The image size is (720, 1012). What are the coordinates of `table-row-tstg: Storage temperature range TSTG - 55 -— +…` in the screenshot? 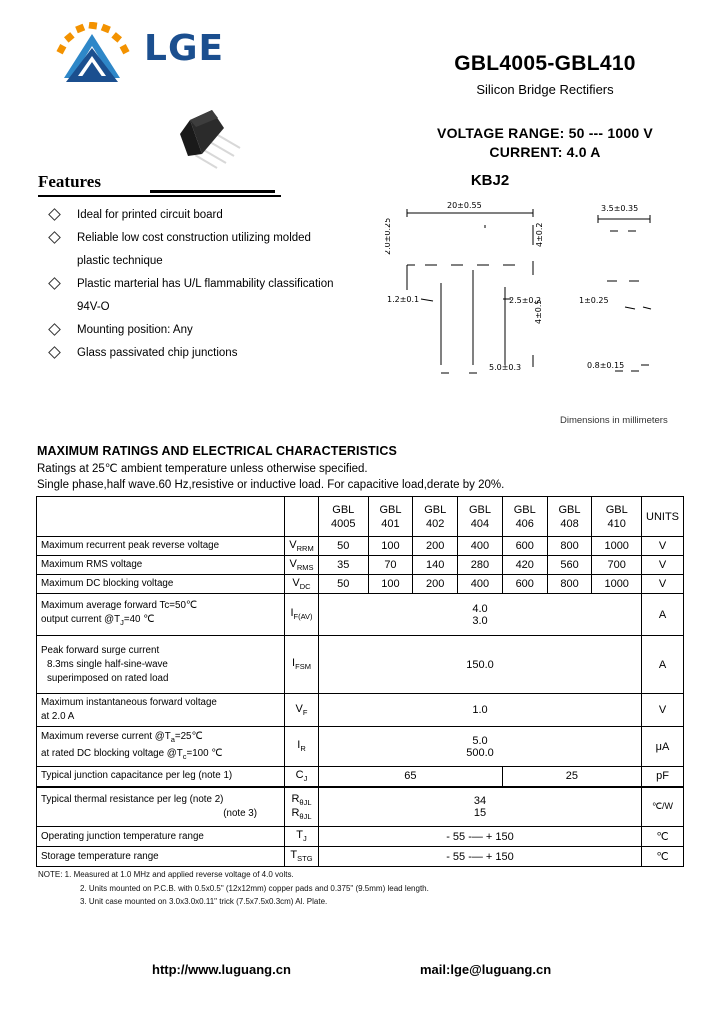 It's located at (360, 856).